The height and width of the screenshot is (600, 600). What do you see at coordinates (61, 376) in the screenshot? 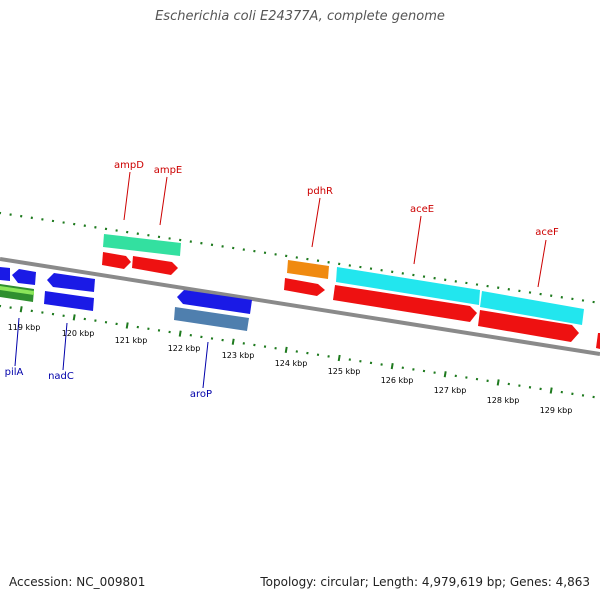
I see `gene-label-nadC: nadC` at bounding box center [61, 376].